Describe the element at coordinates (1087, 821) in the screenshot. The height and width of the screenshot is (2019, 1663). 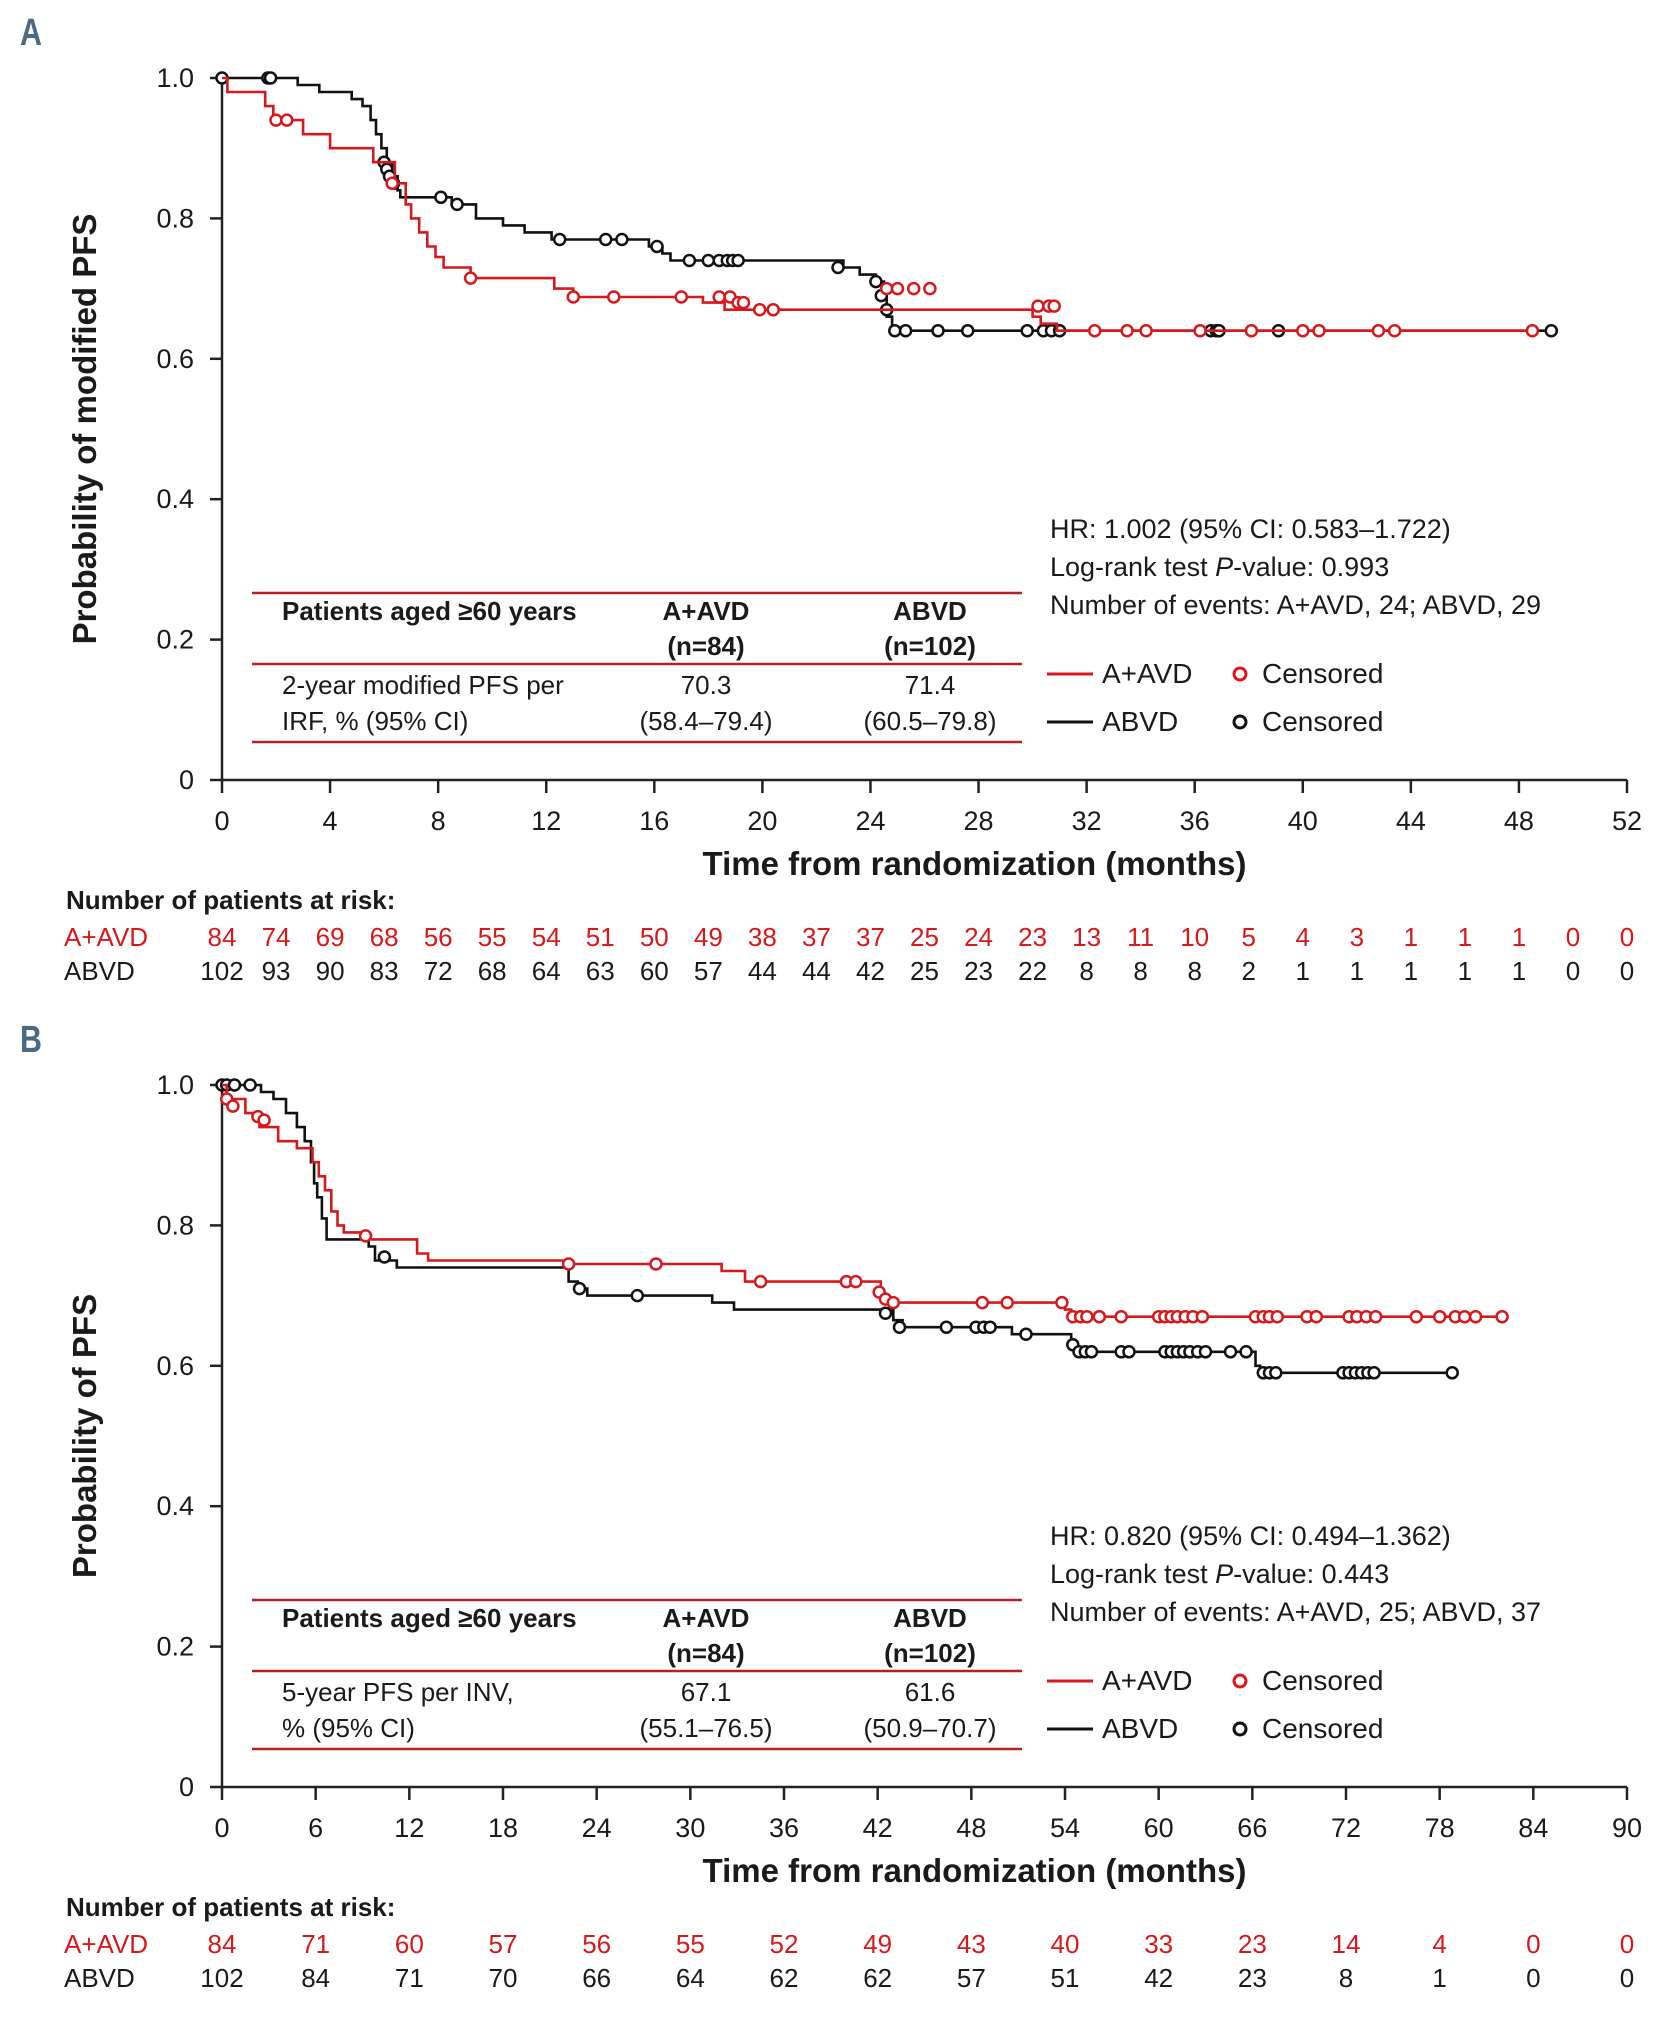
I see `x-tick-label: 32` at that location.